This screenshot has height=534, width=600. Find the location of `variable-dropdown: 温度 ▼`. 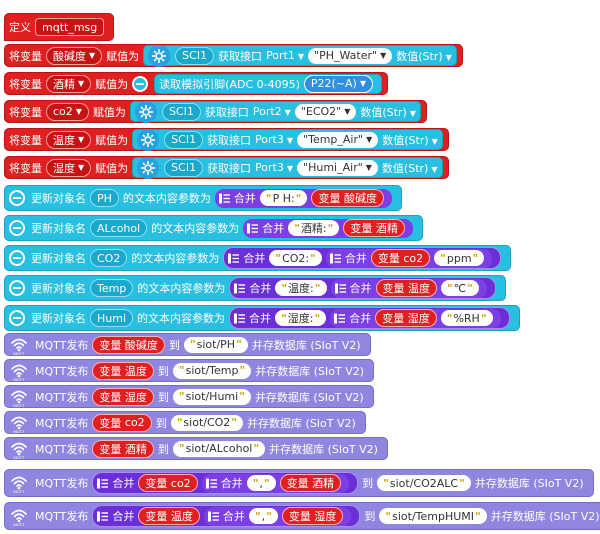

variable-dropdown: 温度 ▼ is located at coordinates (69, 139).